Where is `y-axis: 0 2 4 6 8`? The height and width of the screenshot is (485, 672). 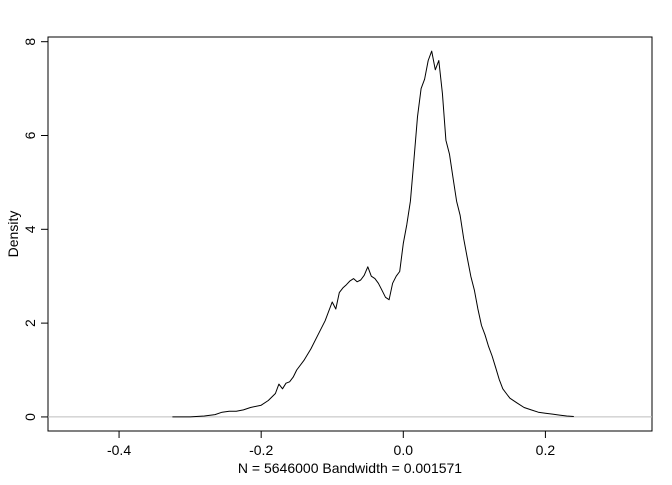
y-axis: 0 2 4 6 8 is located at coordinates (35, 229).